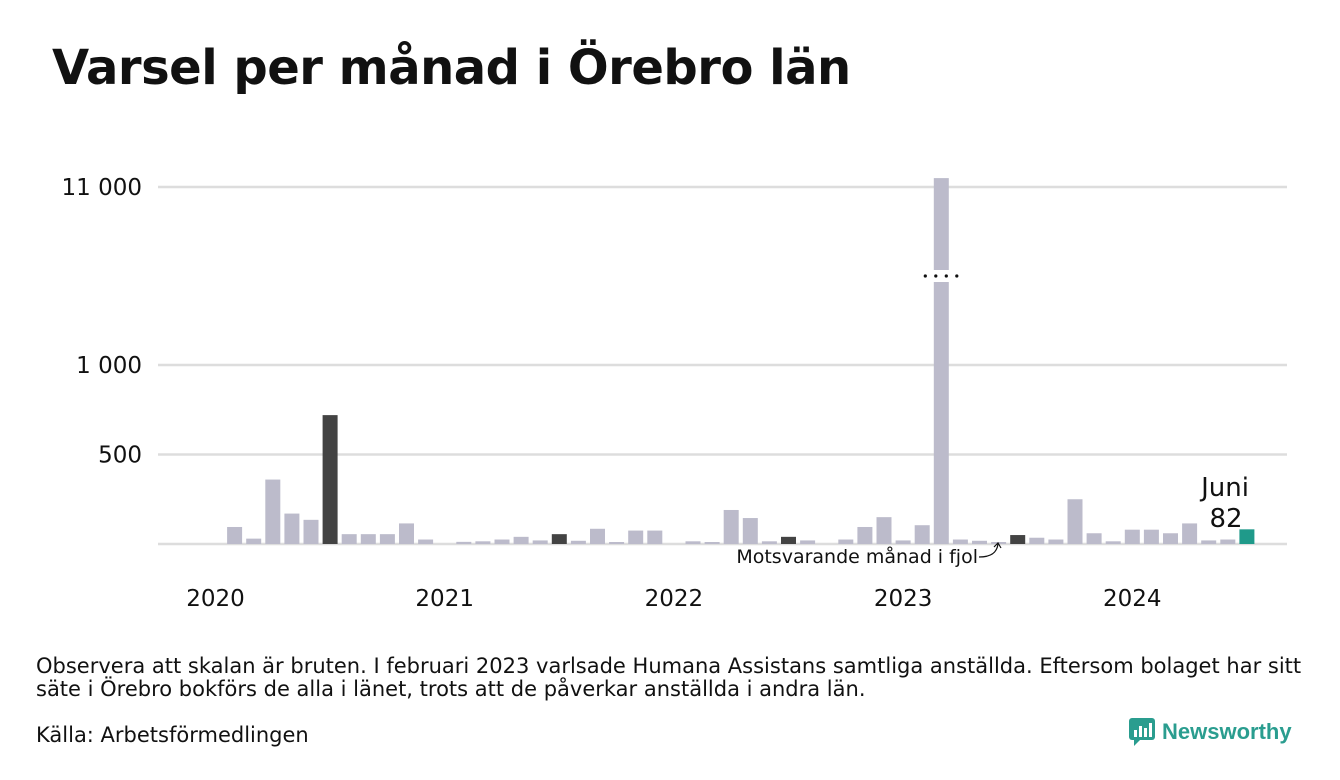 Image resolution: width=1340 pixels, height=780 pixels. Describe the element at coordinates (102, 188) in the screenshot. I see `y-tick-label: 11 000` at that location.